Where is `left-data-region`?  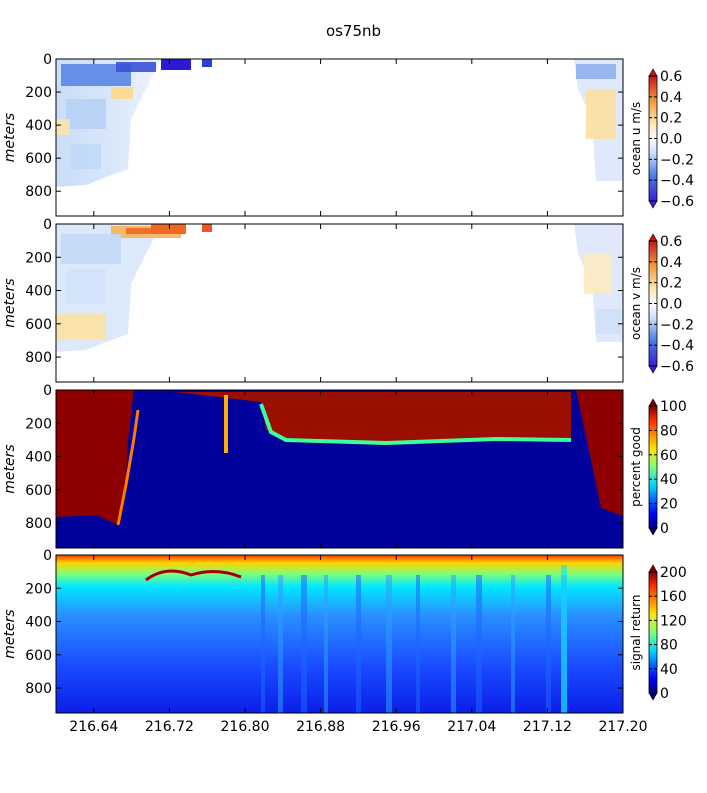
left-data-region is located at coordinates (95, 457).